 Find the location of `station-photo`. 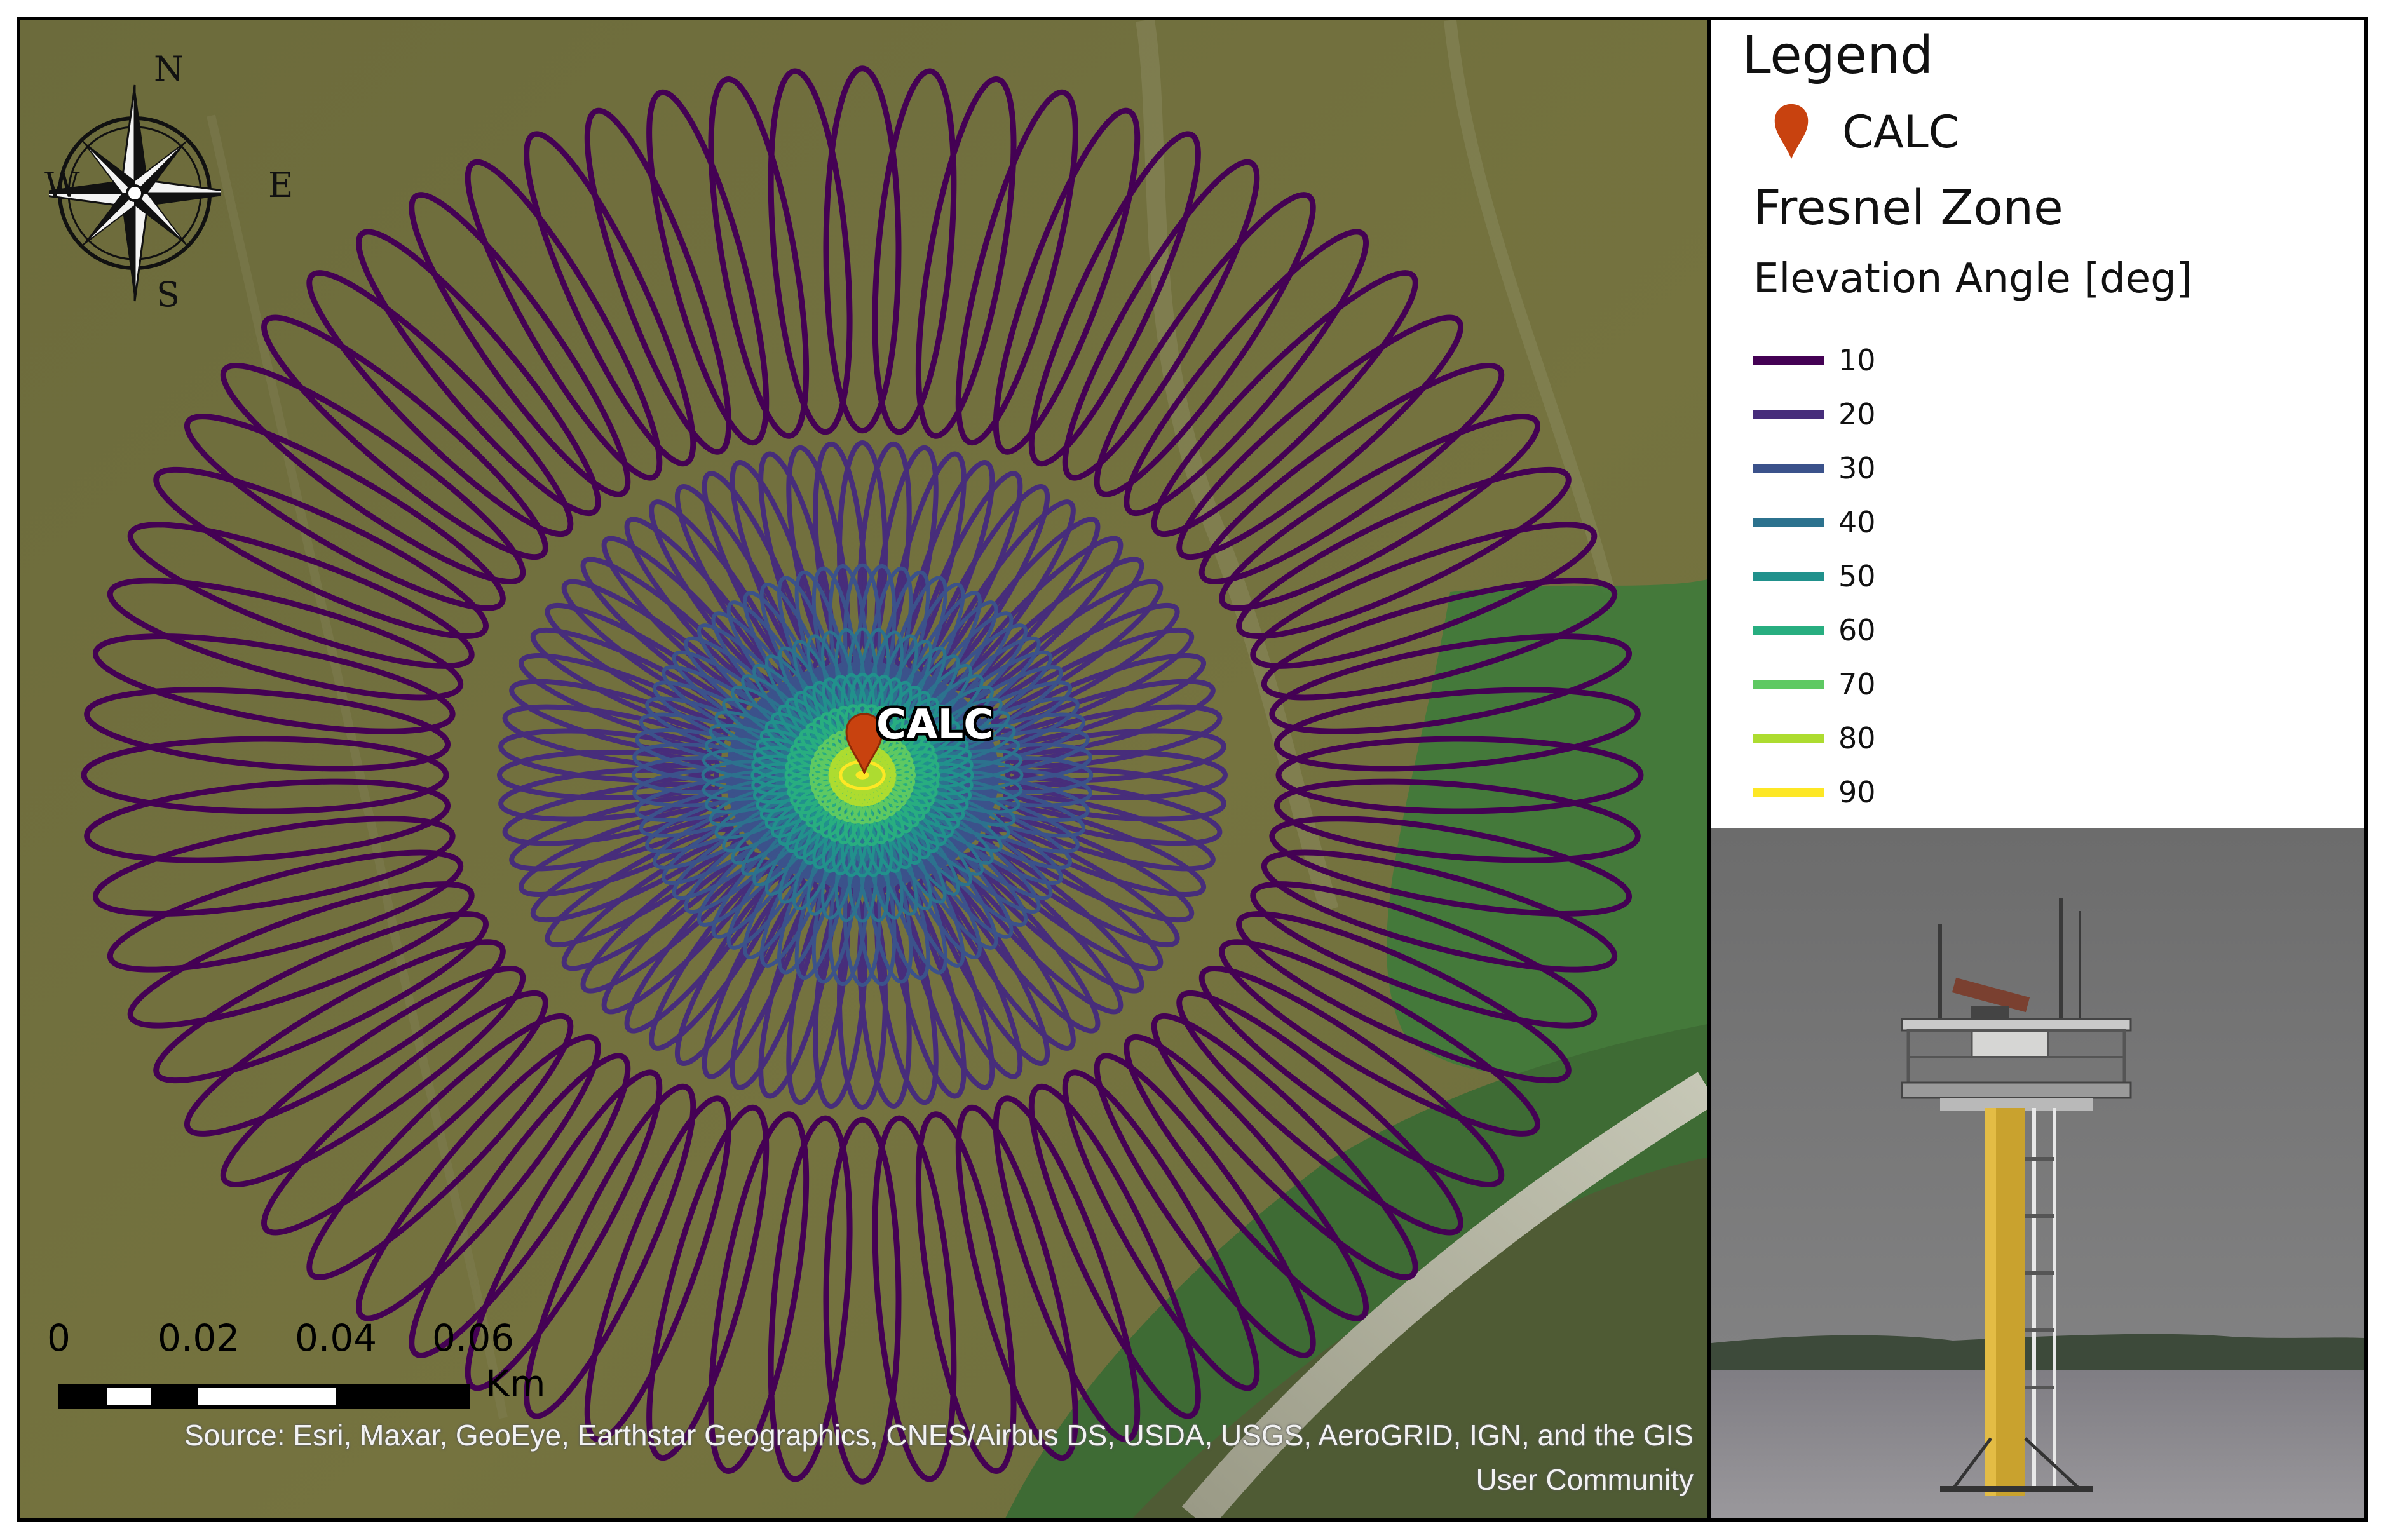

station-photo is located at coordinates (2037, 1173).